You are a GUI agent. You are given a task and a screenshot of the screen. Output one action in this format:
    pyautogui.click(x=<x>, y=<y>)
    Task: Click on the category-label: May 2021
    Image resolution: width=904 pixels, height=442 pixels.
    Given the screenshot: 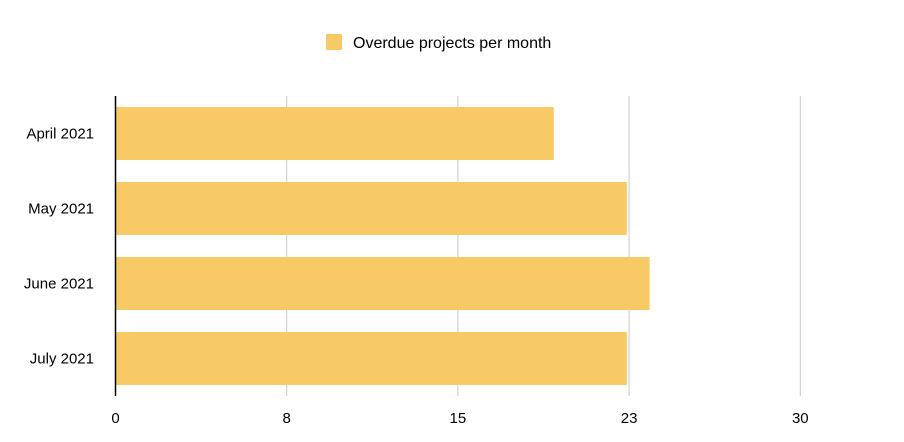 What is the action you would take?
    pyautogui.click(x=61, y=209)
    